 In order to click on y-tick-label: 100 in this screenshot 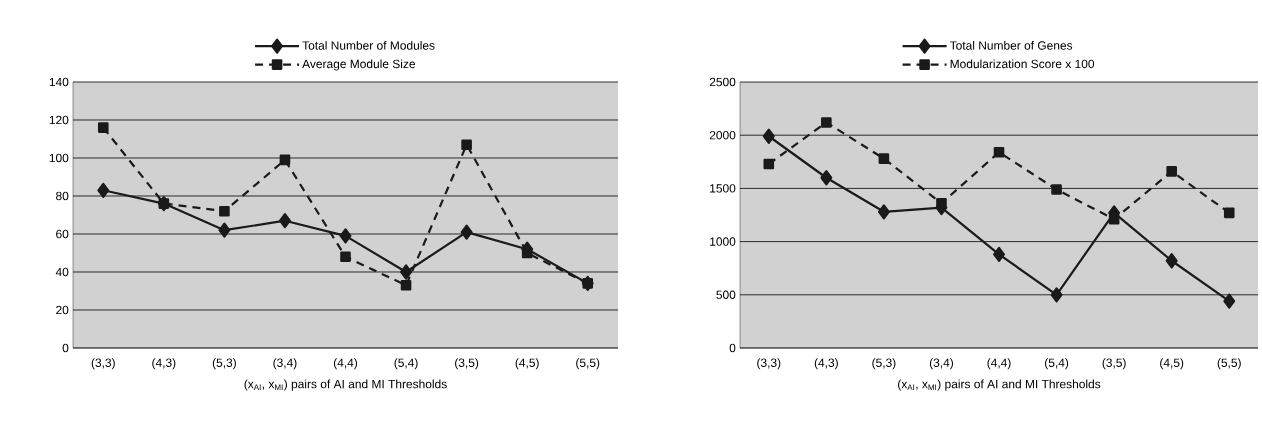, I will do `click(59, 158)`.